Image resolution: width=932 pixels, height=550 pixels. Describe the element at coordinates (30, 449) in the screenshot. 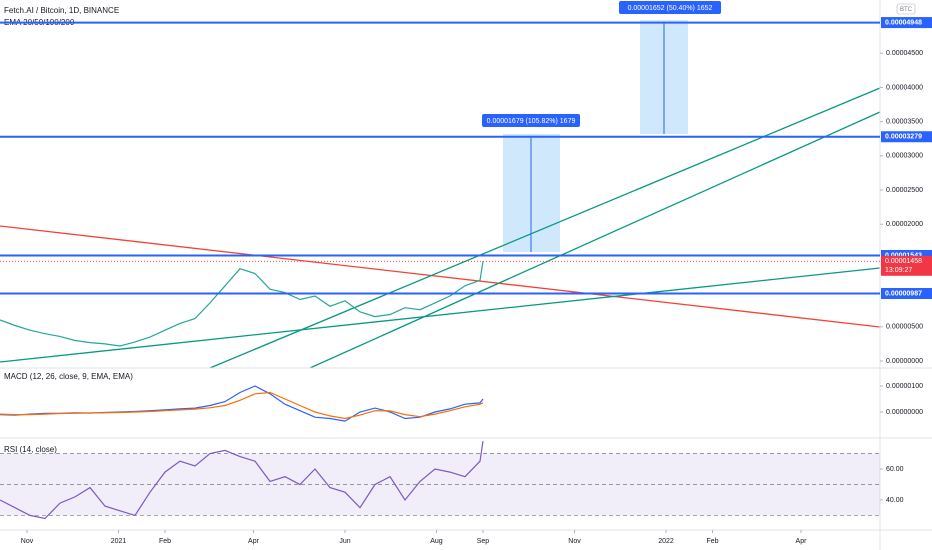

I see `pane-title: RSI (14, close)` at that location.